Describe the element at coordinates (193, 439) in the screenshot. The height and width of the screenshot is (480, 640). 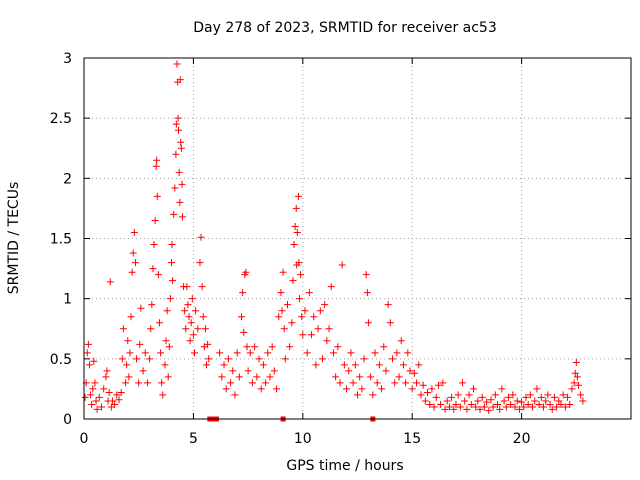
I see `x-tick-label: 5` at that location.